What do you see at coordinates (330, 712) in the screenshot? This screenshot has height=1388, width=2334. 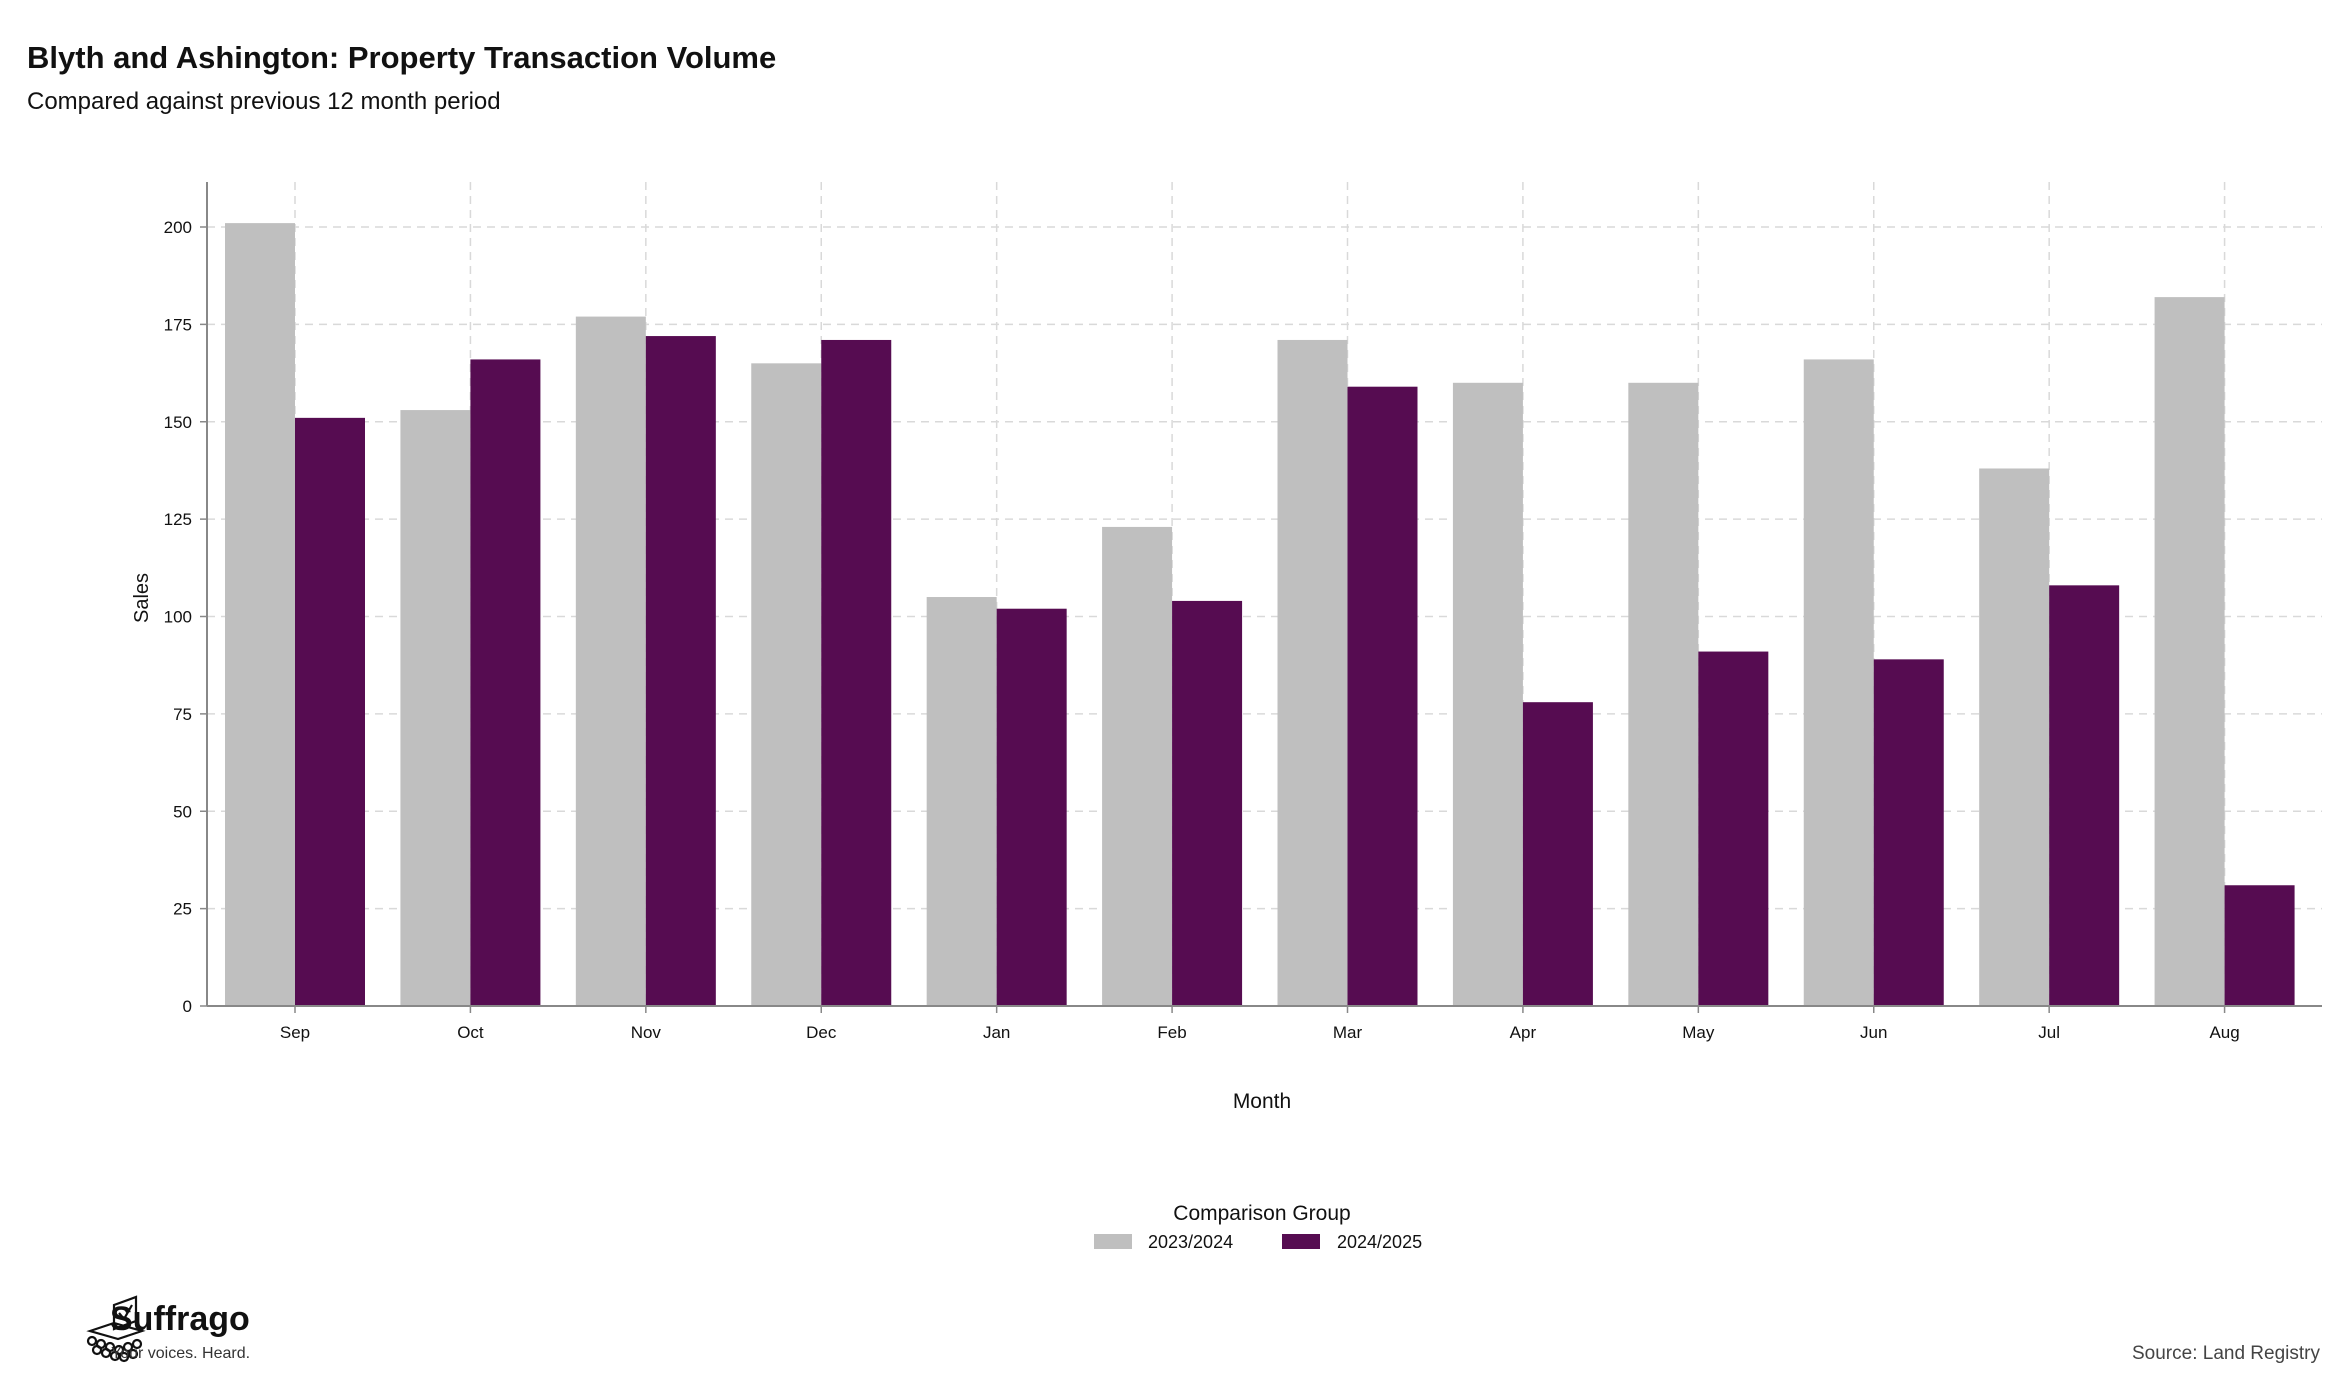 I see `bar-2024-2025-sep` at bounding box center [330, 712].